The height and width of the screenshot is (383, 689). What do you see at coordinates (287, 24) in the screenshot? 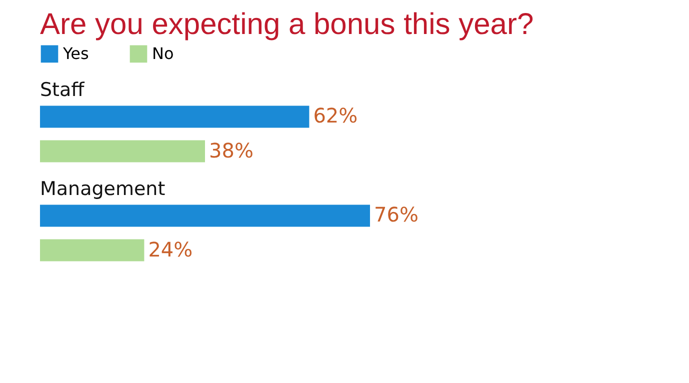
I see `chart-title: Are you expecting a bonus this year?` at bounding box center [287, 24].